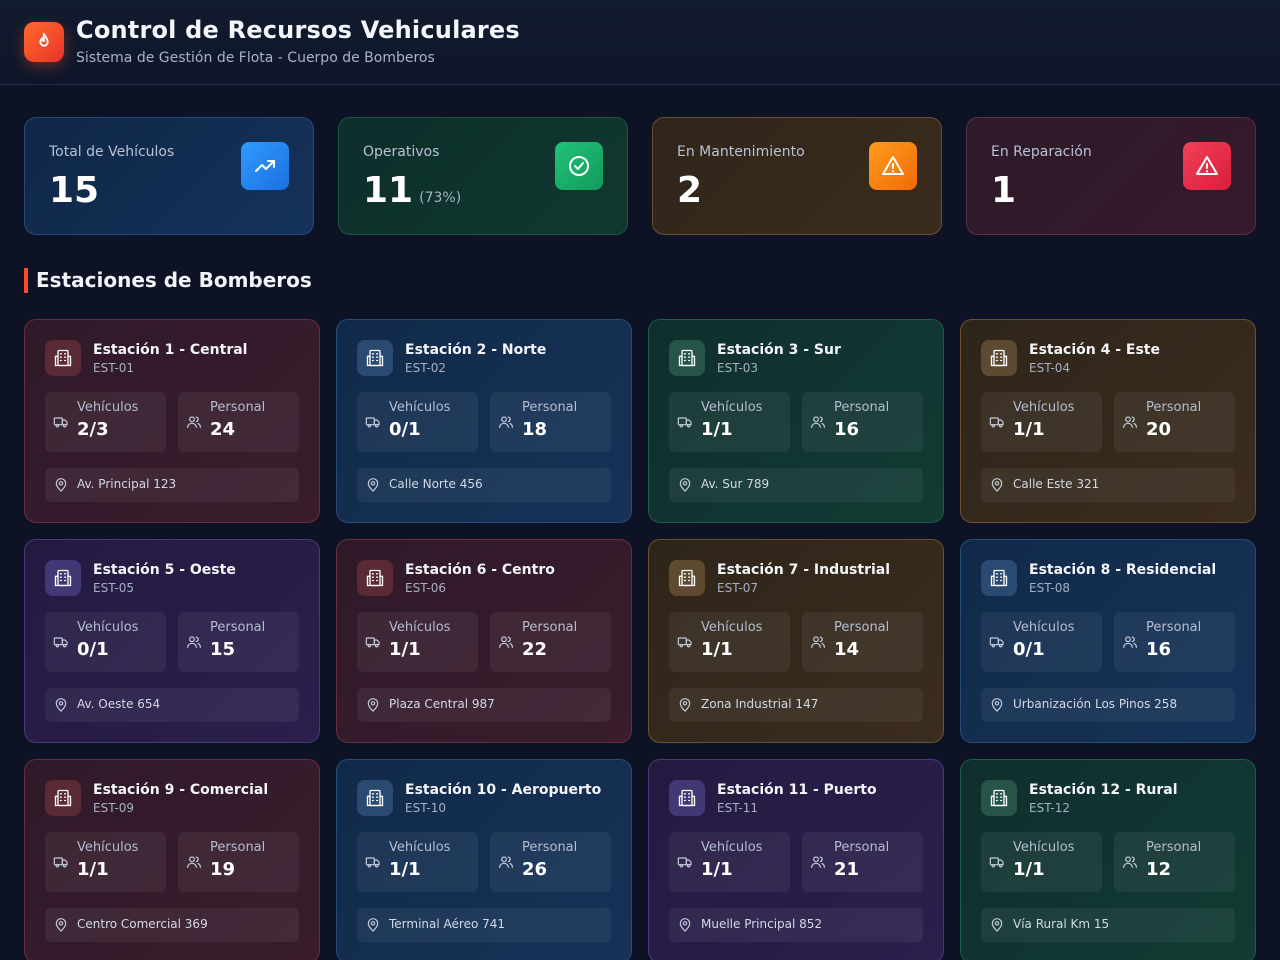 This screenshot has height=960, width=1280. I want to click on station-address: Av. Principal 123, so click(172, 485).